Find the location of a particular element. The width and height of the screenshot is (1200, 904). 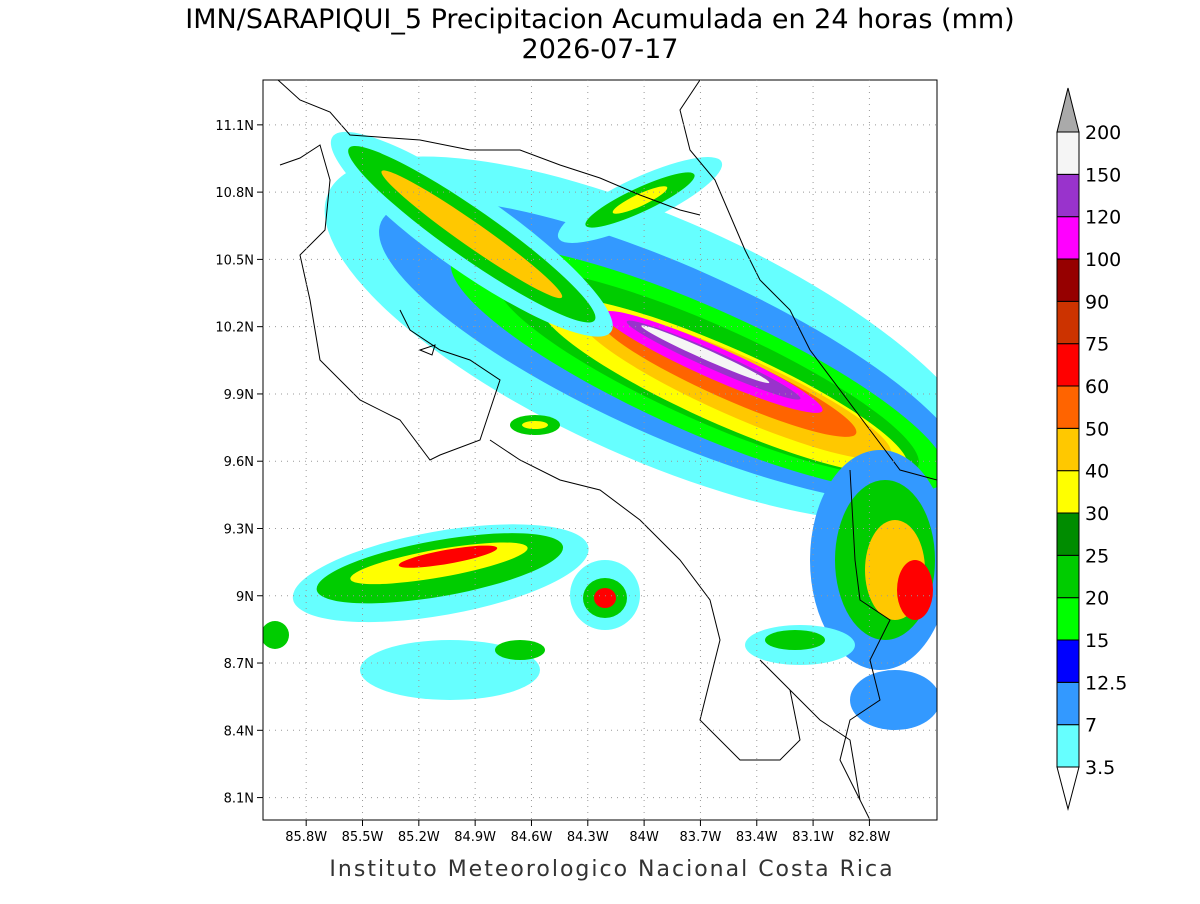

x-tick-label: 83.1W is located at coordinates (813, 837).